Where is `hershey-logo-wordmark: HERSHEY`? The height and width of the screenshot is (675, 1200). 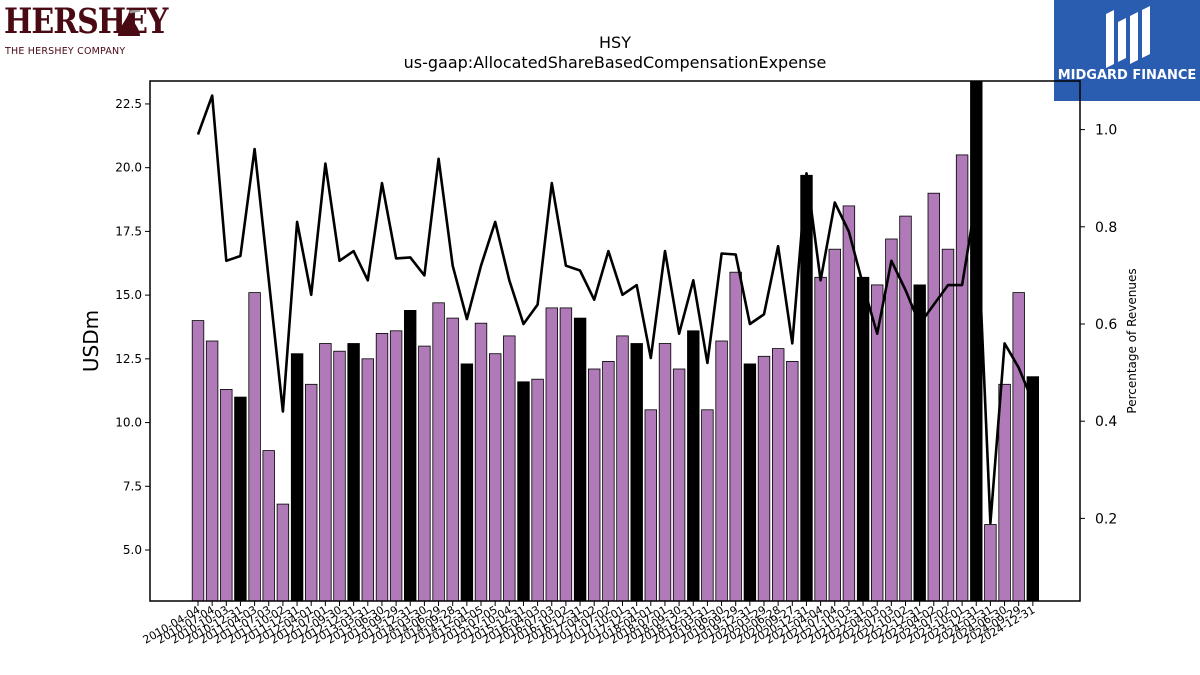
hershey-logo-wordmark: HERSHEY is located at coordinates (86, 22).